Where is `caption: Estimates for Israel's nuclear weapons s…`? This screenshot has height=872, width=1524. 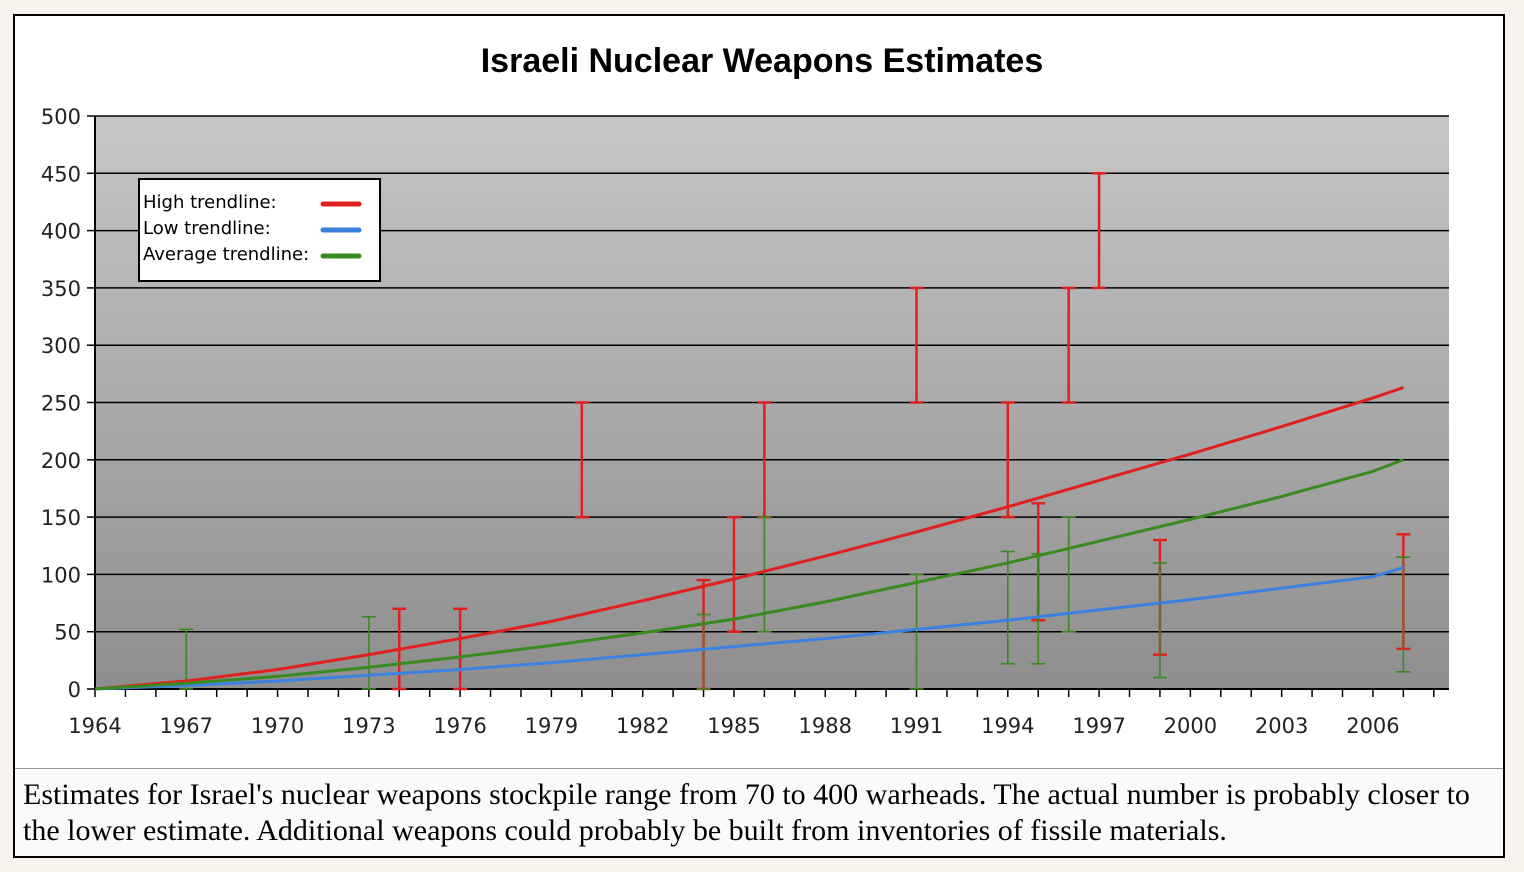
caption: Estimates for Israel's nuclear weapons s… is located at coordinates (759, 812).